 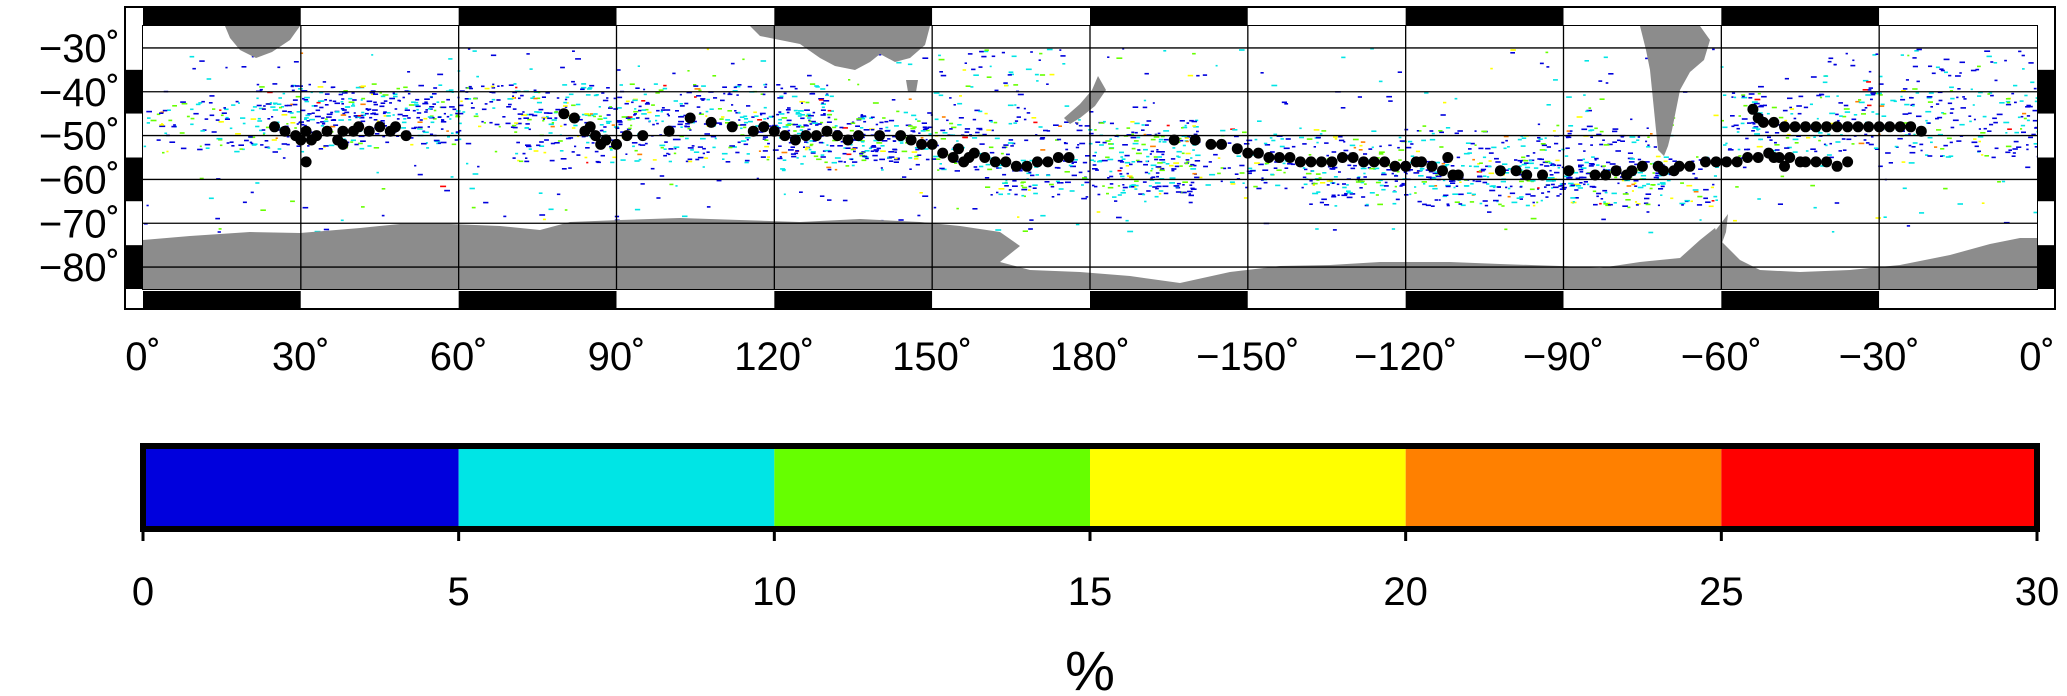 I want to click on colorbar-segment, so click(x=1563, y=487).